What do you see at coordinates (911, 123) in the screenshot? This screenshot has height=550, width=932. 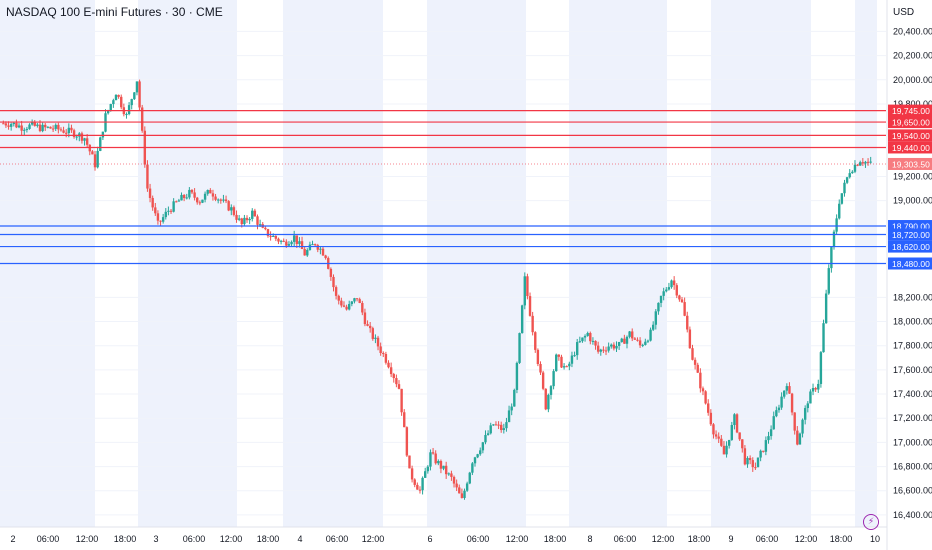 I see `resistance_levels-label-1: 19,650.00` at bounding box center [911, 123].